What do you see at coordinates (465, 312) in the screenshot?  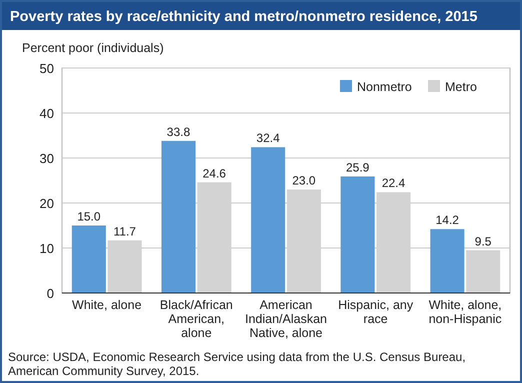 I see `x-tick-label: White, alone, non-Hispanic` at bounding box center [465, 312].